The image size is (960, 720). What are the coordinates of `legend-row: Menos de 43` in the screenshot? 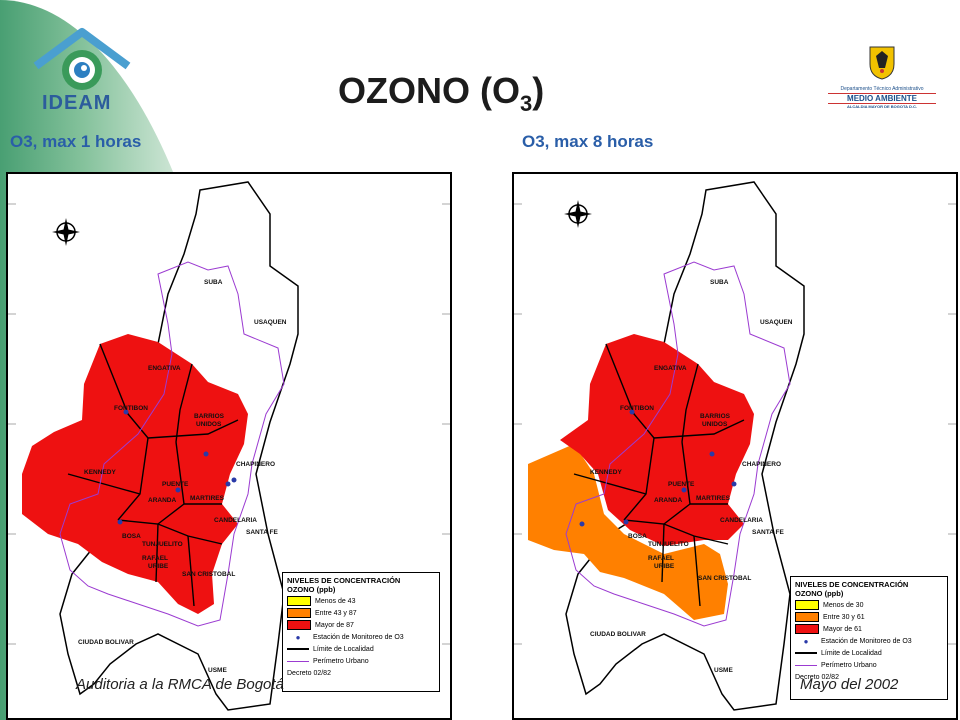 It's located at (361, 601).